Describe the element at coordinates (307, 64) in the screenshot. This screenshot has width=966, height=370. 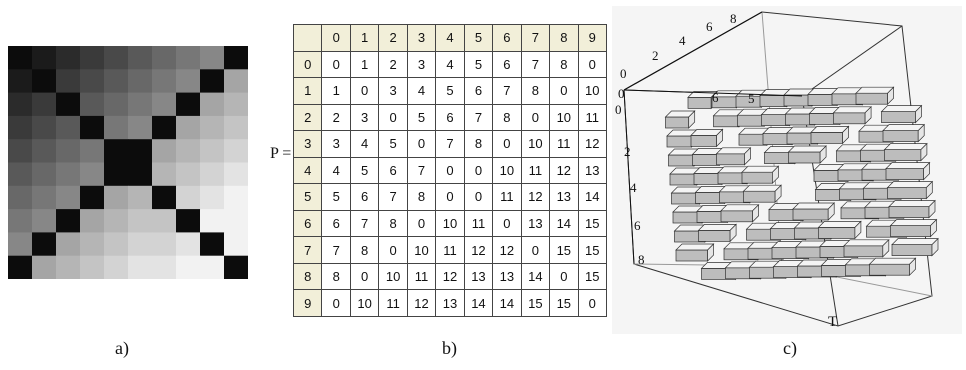
I see `matrix-row-header: 0` at that location.